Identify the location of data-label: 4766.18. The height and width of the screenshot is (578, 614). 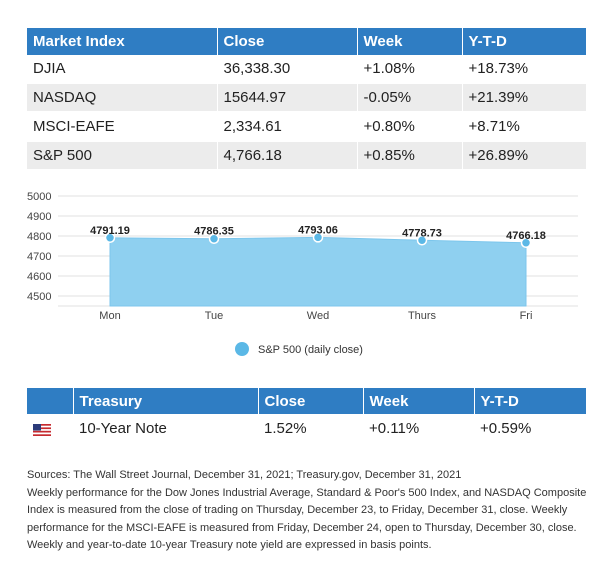
(526, 236).